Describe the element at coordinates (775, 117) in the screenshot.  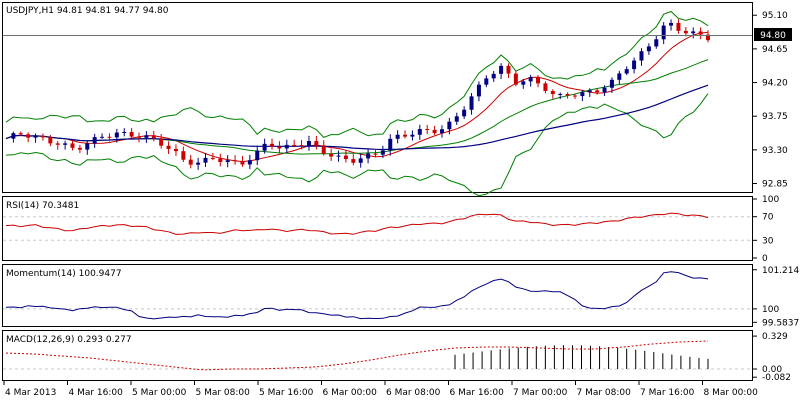
I see `price-tick-label: 93.75` at that location.